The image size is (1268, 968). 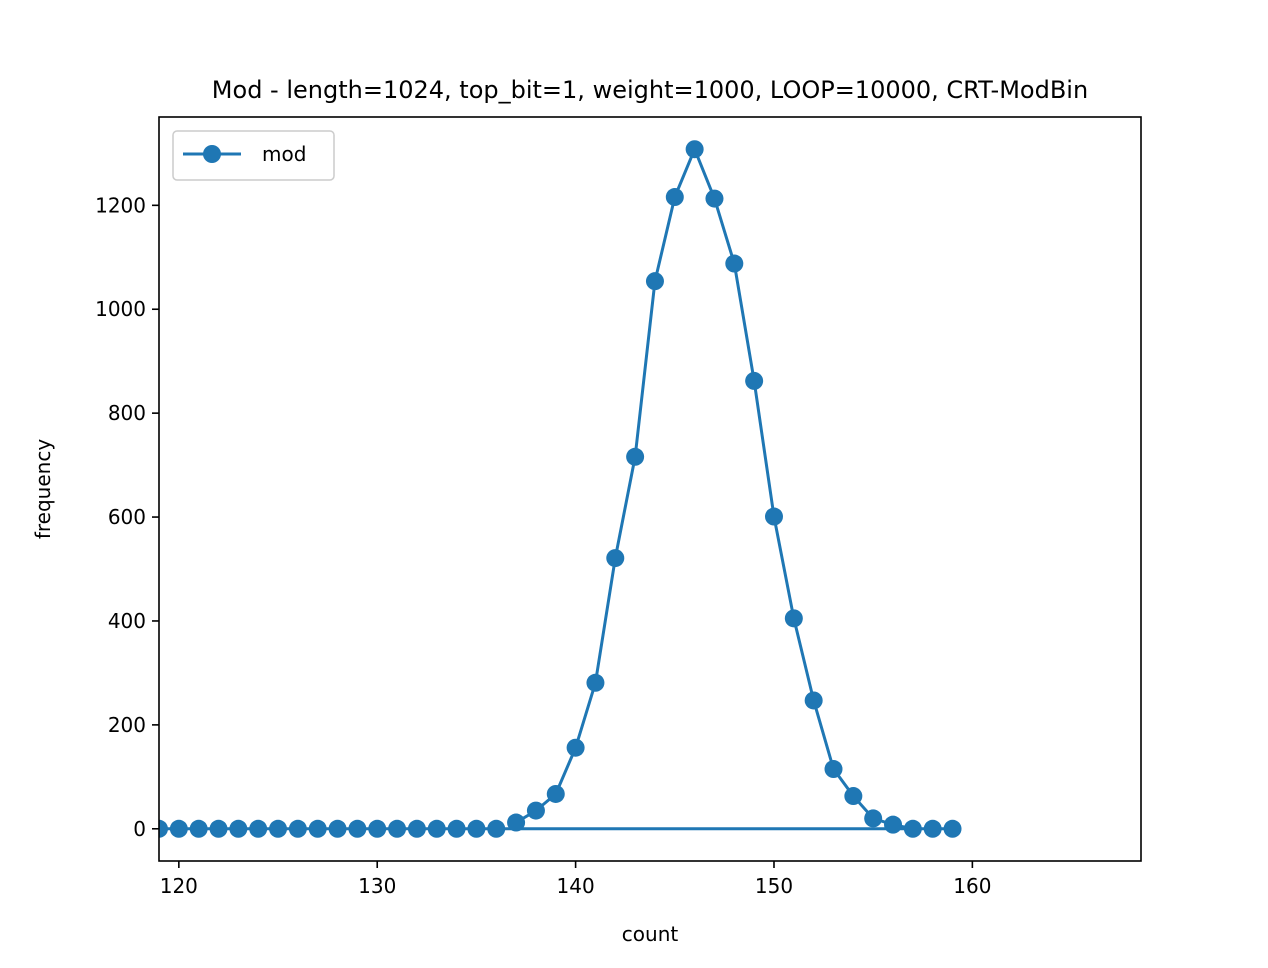 What do you see at coordinates (43, 489) in the screenshot?
I see `y-axis-label: frequency` at bounding box center [43, 489].